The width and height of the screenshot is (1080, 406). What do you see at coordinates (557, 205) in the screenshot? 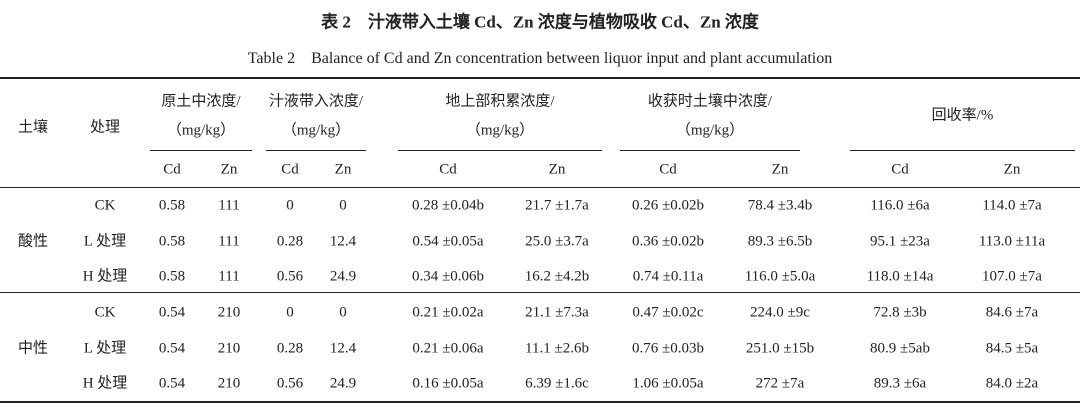
I see `table-cell: 21.7 ±1.7a` at bounding box center [557, 205].